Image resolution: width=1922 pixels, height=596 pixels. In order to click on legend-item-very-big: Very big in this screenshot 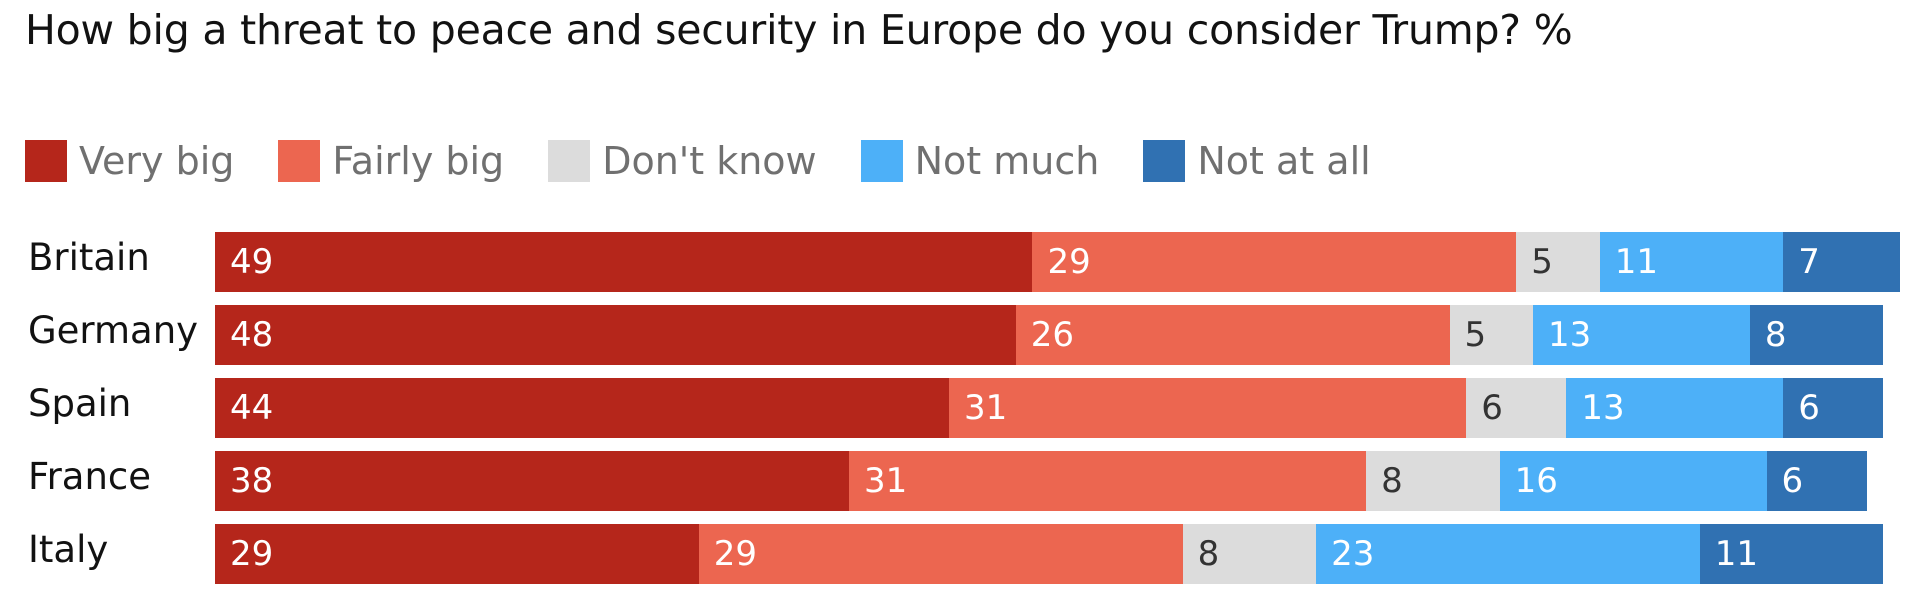, I will do `click(129, 161)`.